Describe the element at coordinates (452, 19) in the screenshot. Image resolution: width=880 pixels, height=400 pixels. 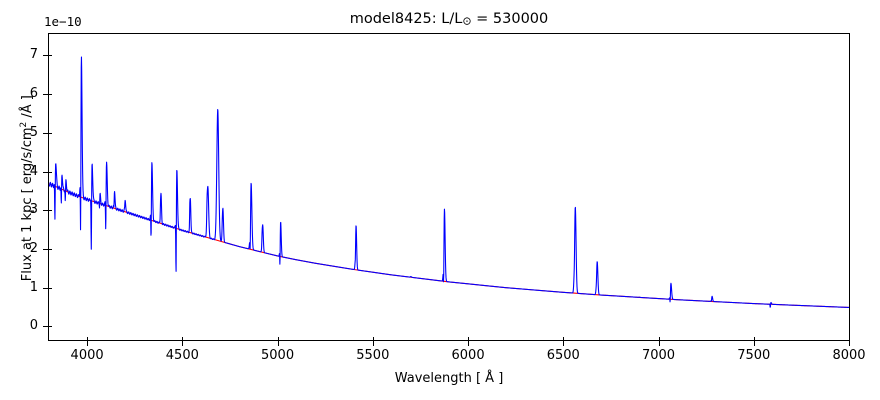
I see `title-luminosity-symbol: L/L` at that location.